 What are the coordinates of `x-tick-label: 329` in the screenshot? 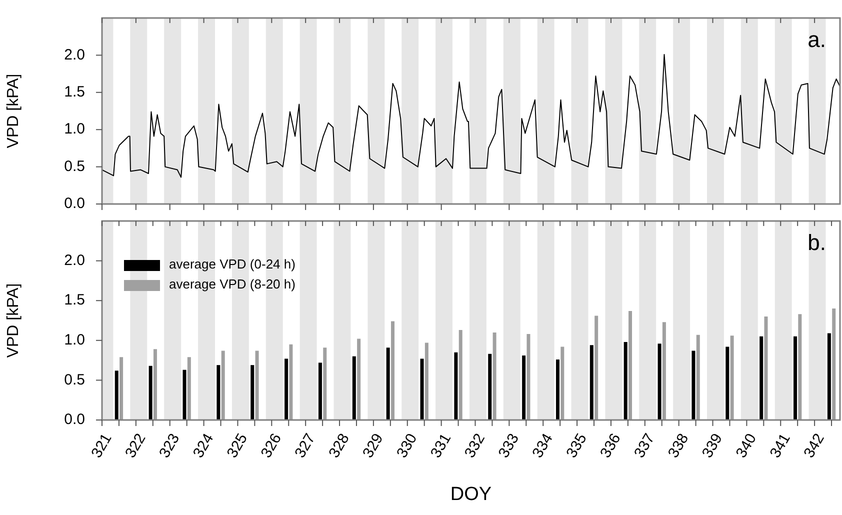 It's located at (373, 445).